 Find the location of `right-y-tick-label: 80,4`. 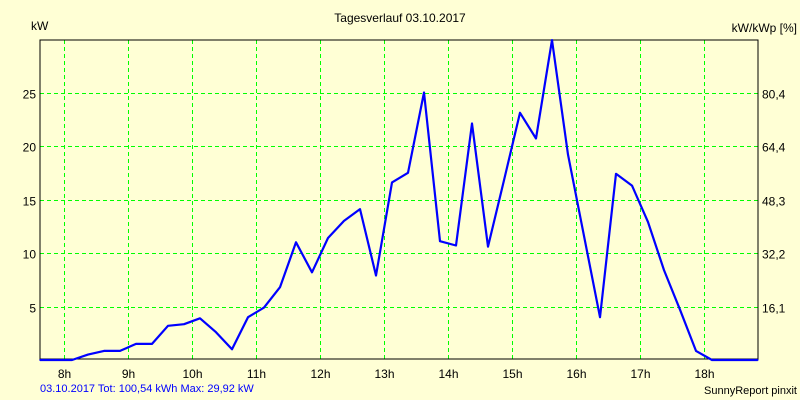

right-y-tick-label: 80,4 is located at coordinates (774, 95).